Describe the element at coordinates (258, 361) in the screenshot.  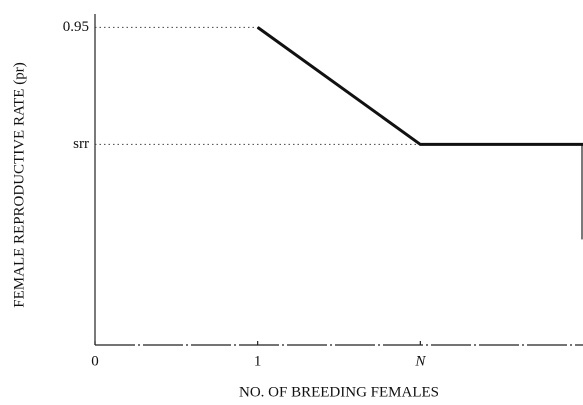
I see `x-tick-label: 1` at that location.